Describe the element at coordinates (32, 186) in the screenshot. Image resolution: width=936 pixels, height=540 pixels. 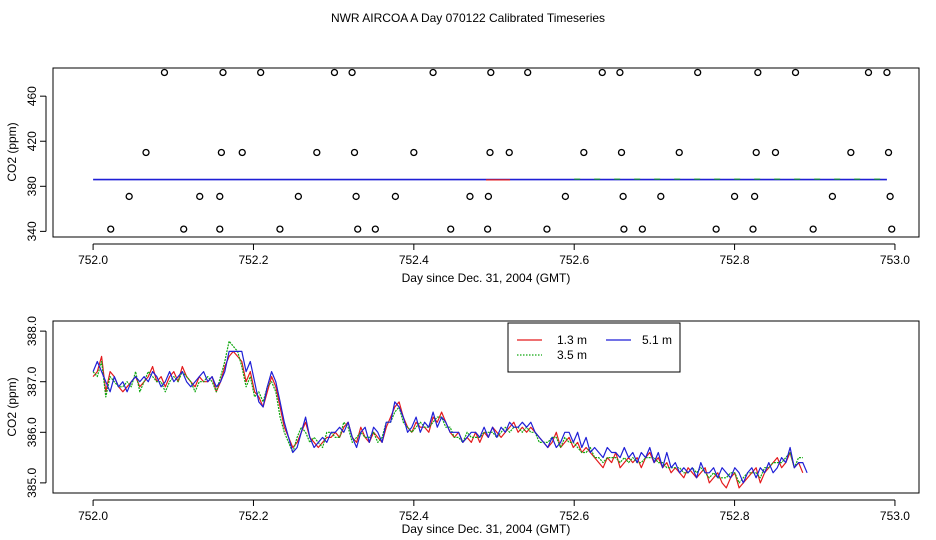
I see `y-tick-label: 380` at that location.